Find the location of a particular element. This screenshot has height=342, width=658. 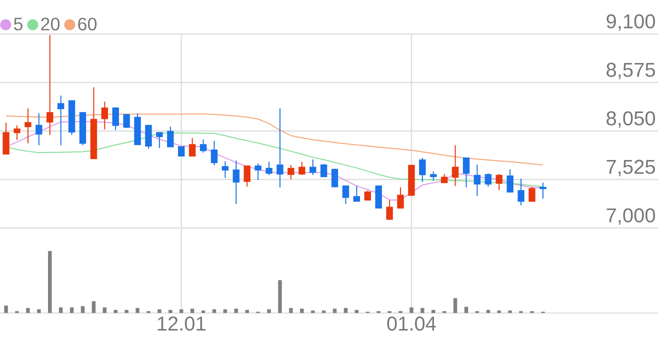

y-tick-label: 7,525 is located at coordinates (630, 168).